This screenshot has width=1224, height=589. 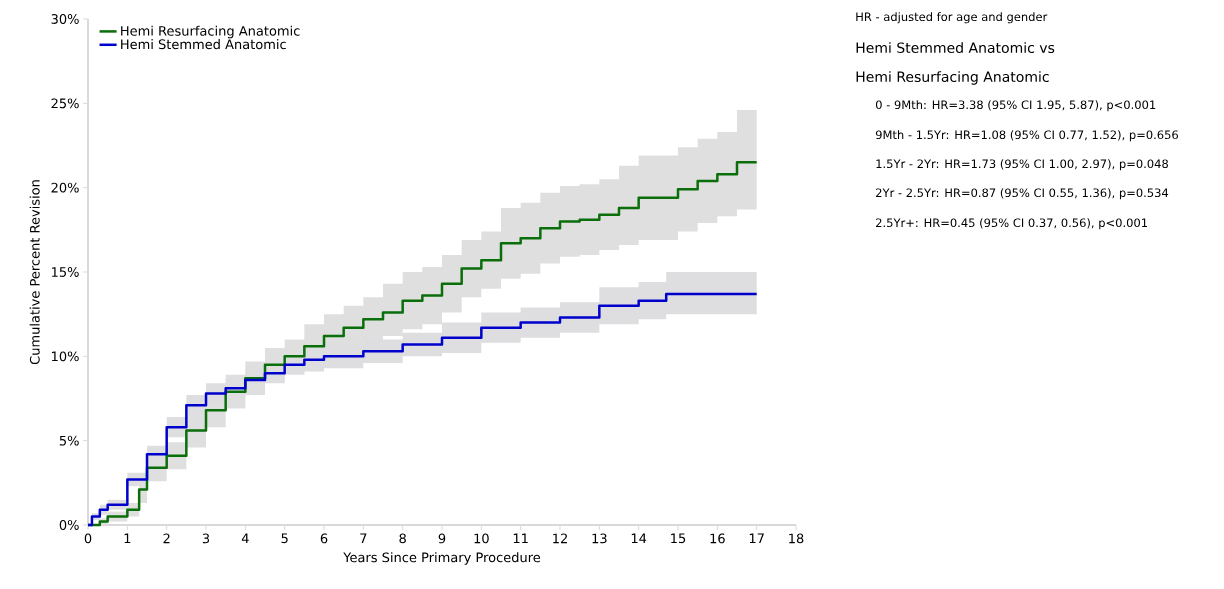 What do you see at coordinates (717, 538) in the screenshot?
I see `x-tick-label: 16` at bounding box center [717, 538].